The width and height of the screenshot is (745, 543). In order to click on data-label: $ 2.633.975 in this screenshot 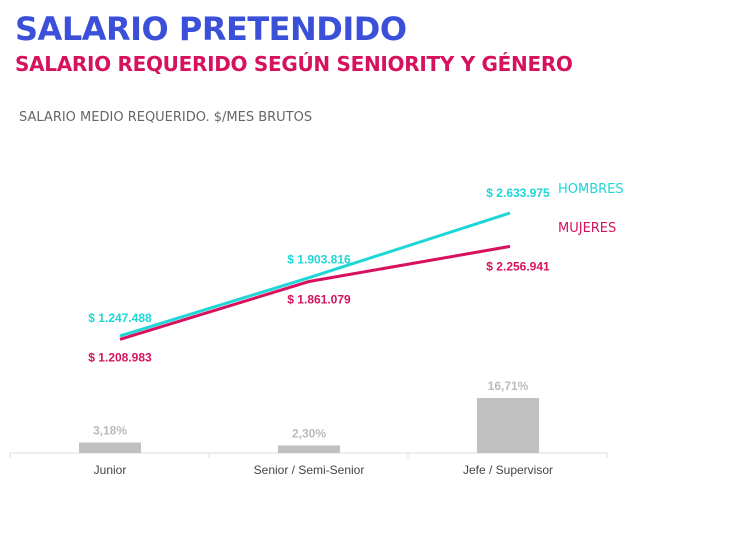, I will do `click(518, 193)`.